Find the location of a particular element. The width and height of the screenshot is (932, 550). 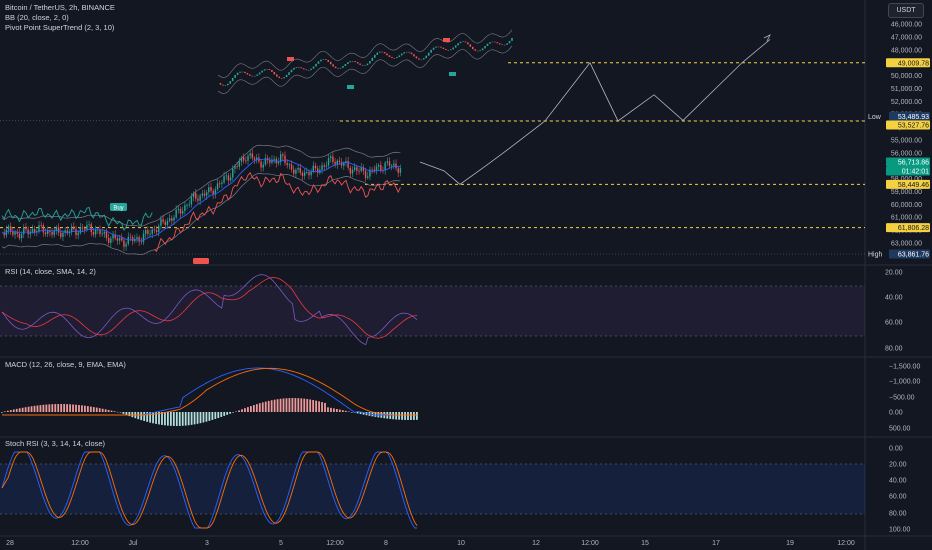

stoch-d-line is located at coordinates (209, 490).